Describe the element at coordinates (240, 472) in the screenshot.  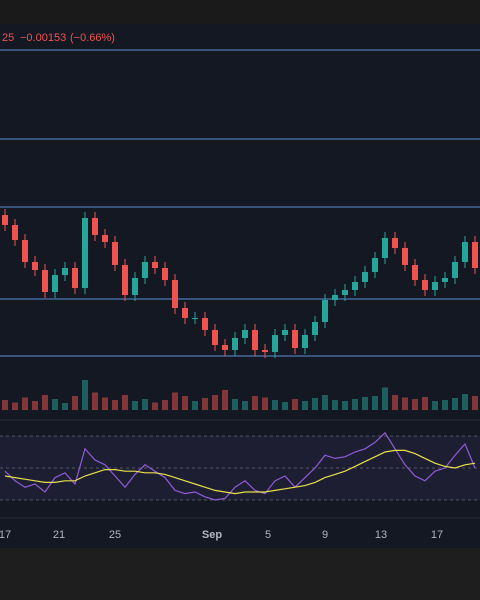
I see `rsi-ma-line` at that location.